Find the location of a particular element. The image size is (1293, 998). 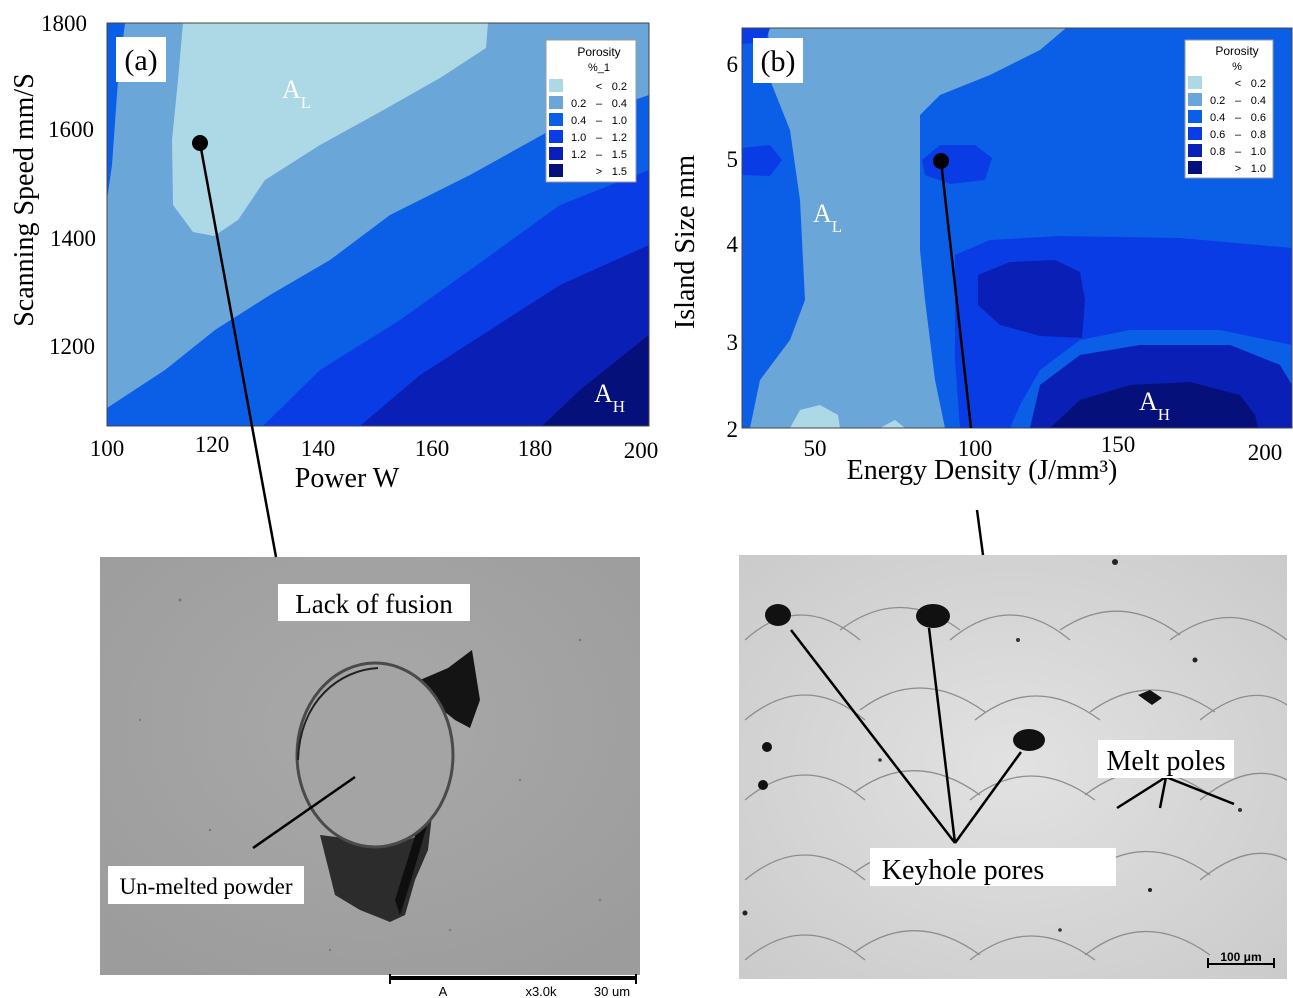

legend-title-a: Porosity is located at coordinates (598, 52).